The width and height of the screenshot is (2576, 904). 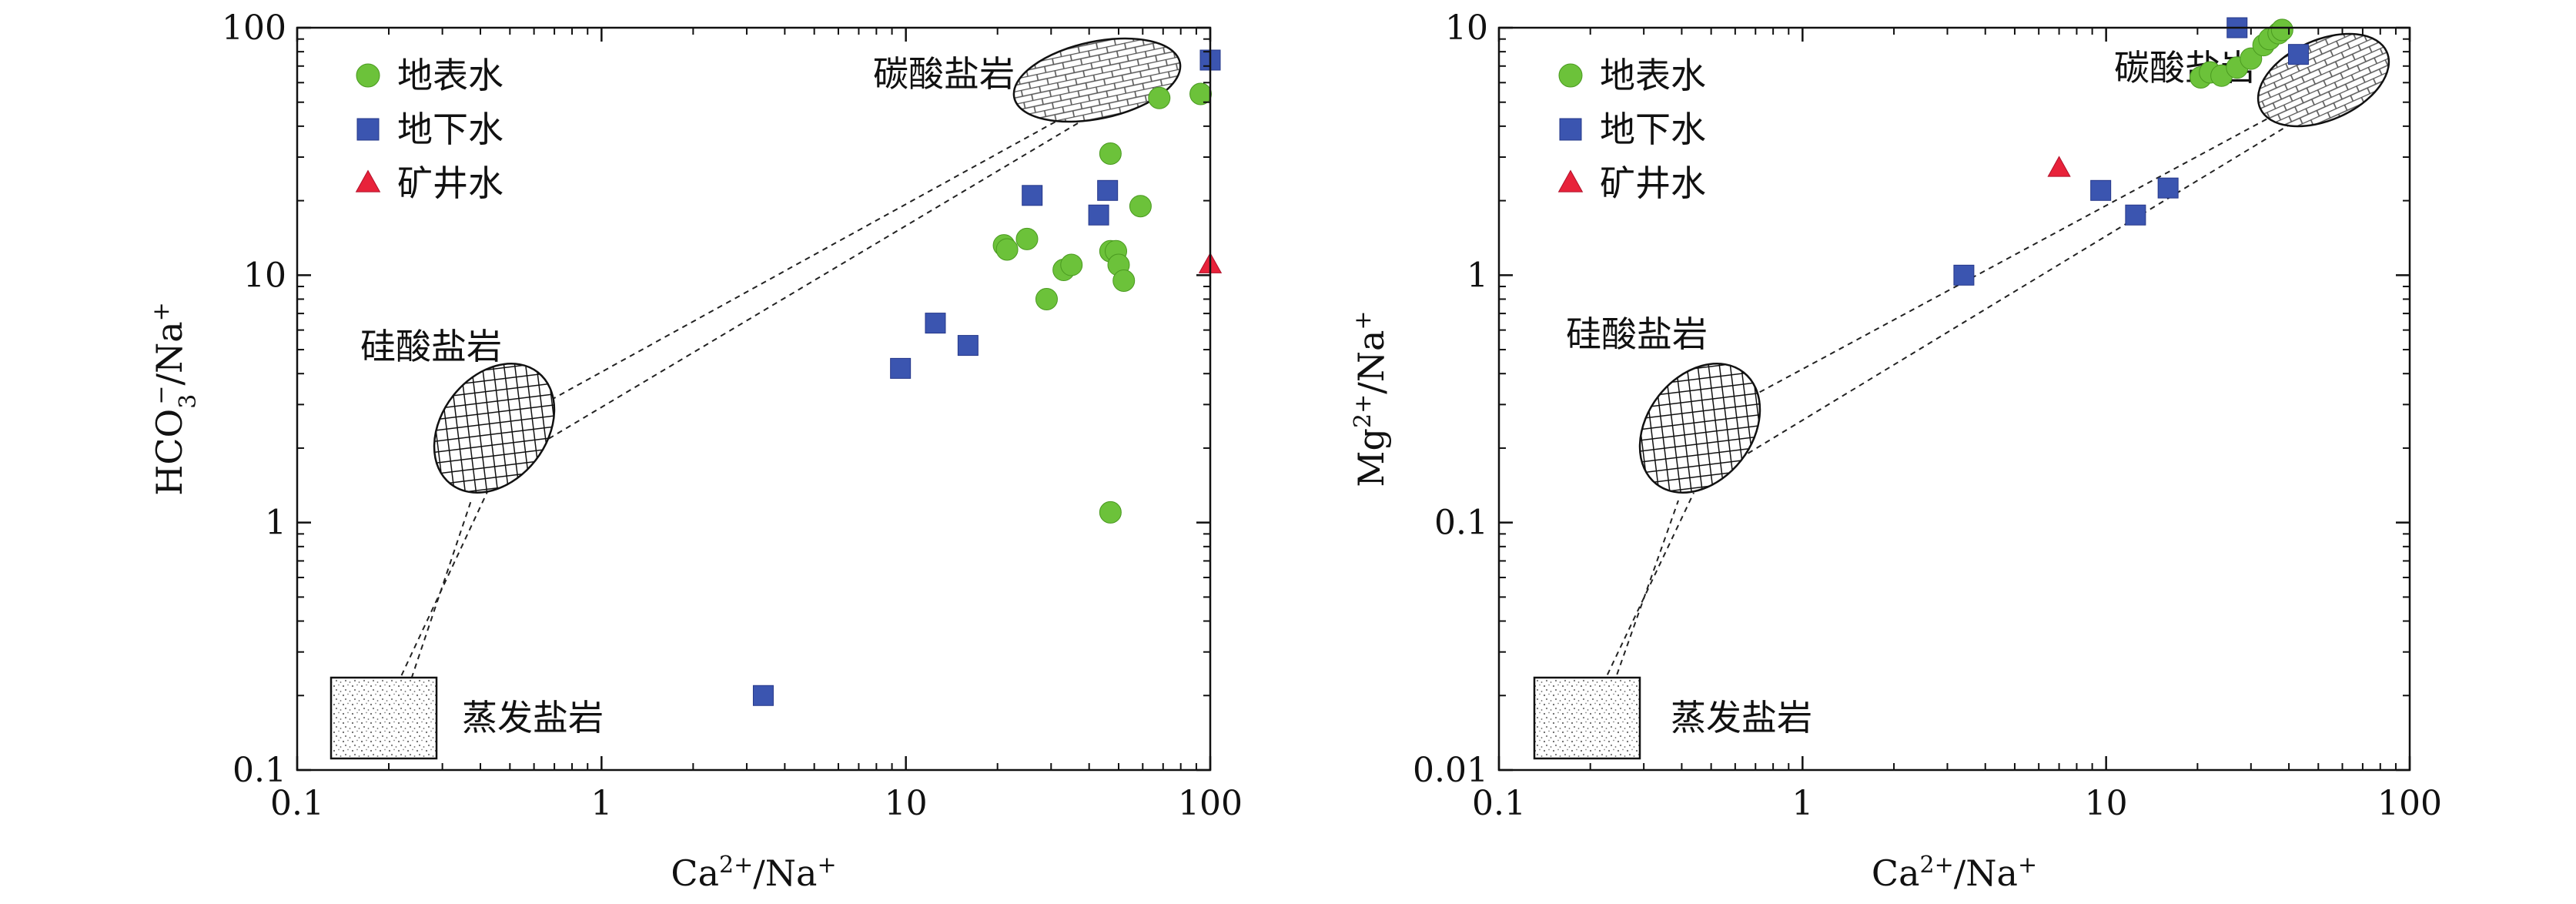 What do you see at coordinates (254, 28) in the screenshot?
I see `y-tick-label: 100` at bounding box center [254, 28].